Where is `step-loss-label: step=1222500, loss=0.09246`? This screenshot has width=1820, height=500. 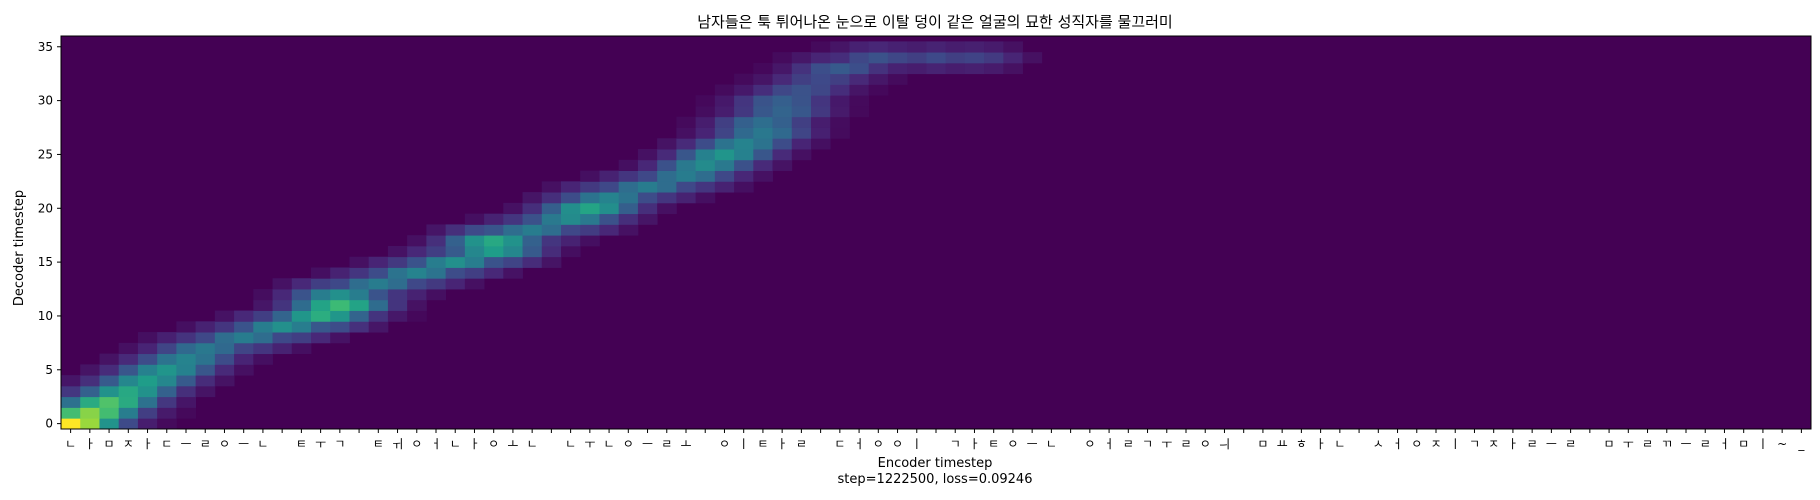 step-loss-label: step=1222500, loss=0.09246 is located at coordinates (935, 479).